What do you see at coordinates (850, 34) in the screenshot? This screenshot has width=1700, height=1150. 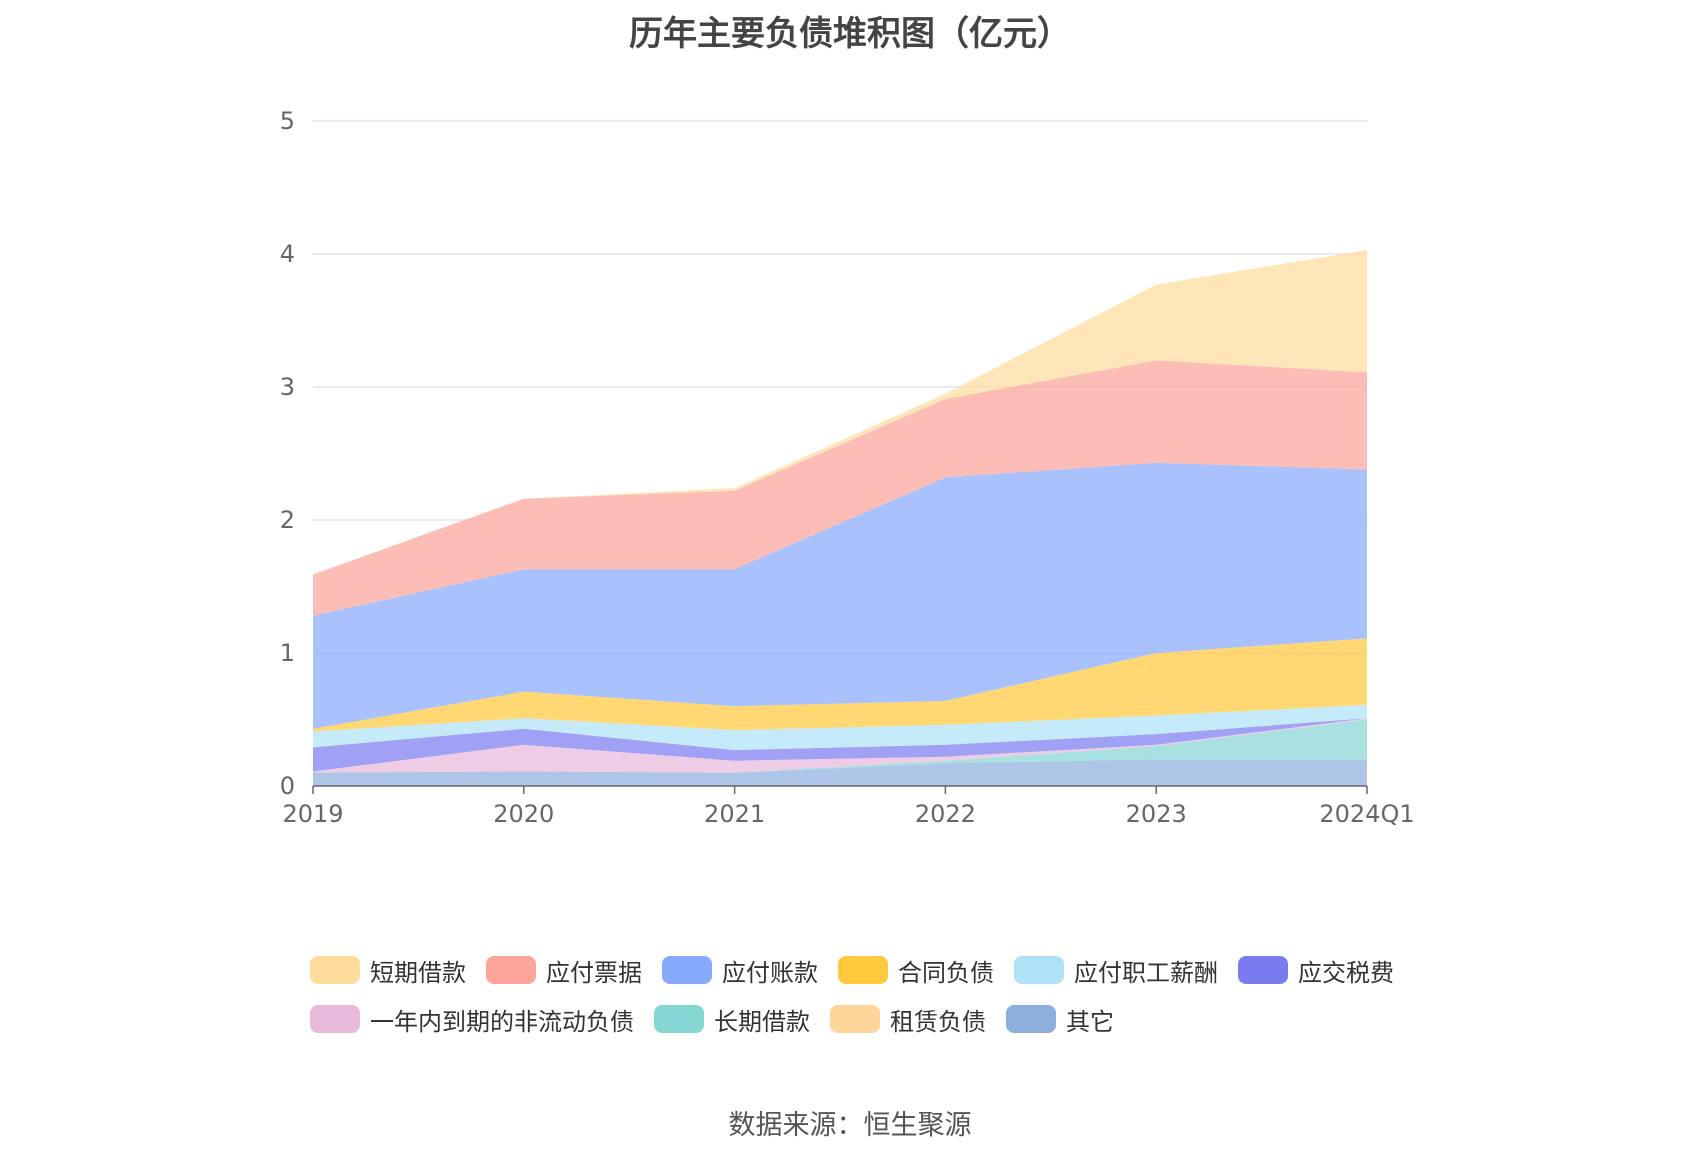 I see `chart-title: 历年主要负债堆积图（亿元）` at bounding box center [850, 34].